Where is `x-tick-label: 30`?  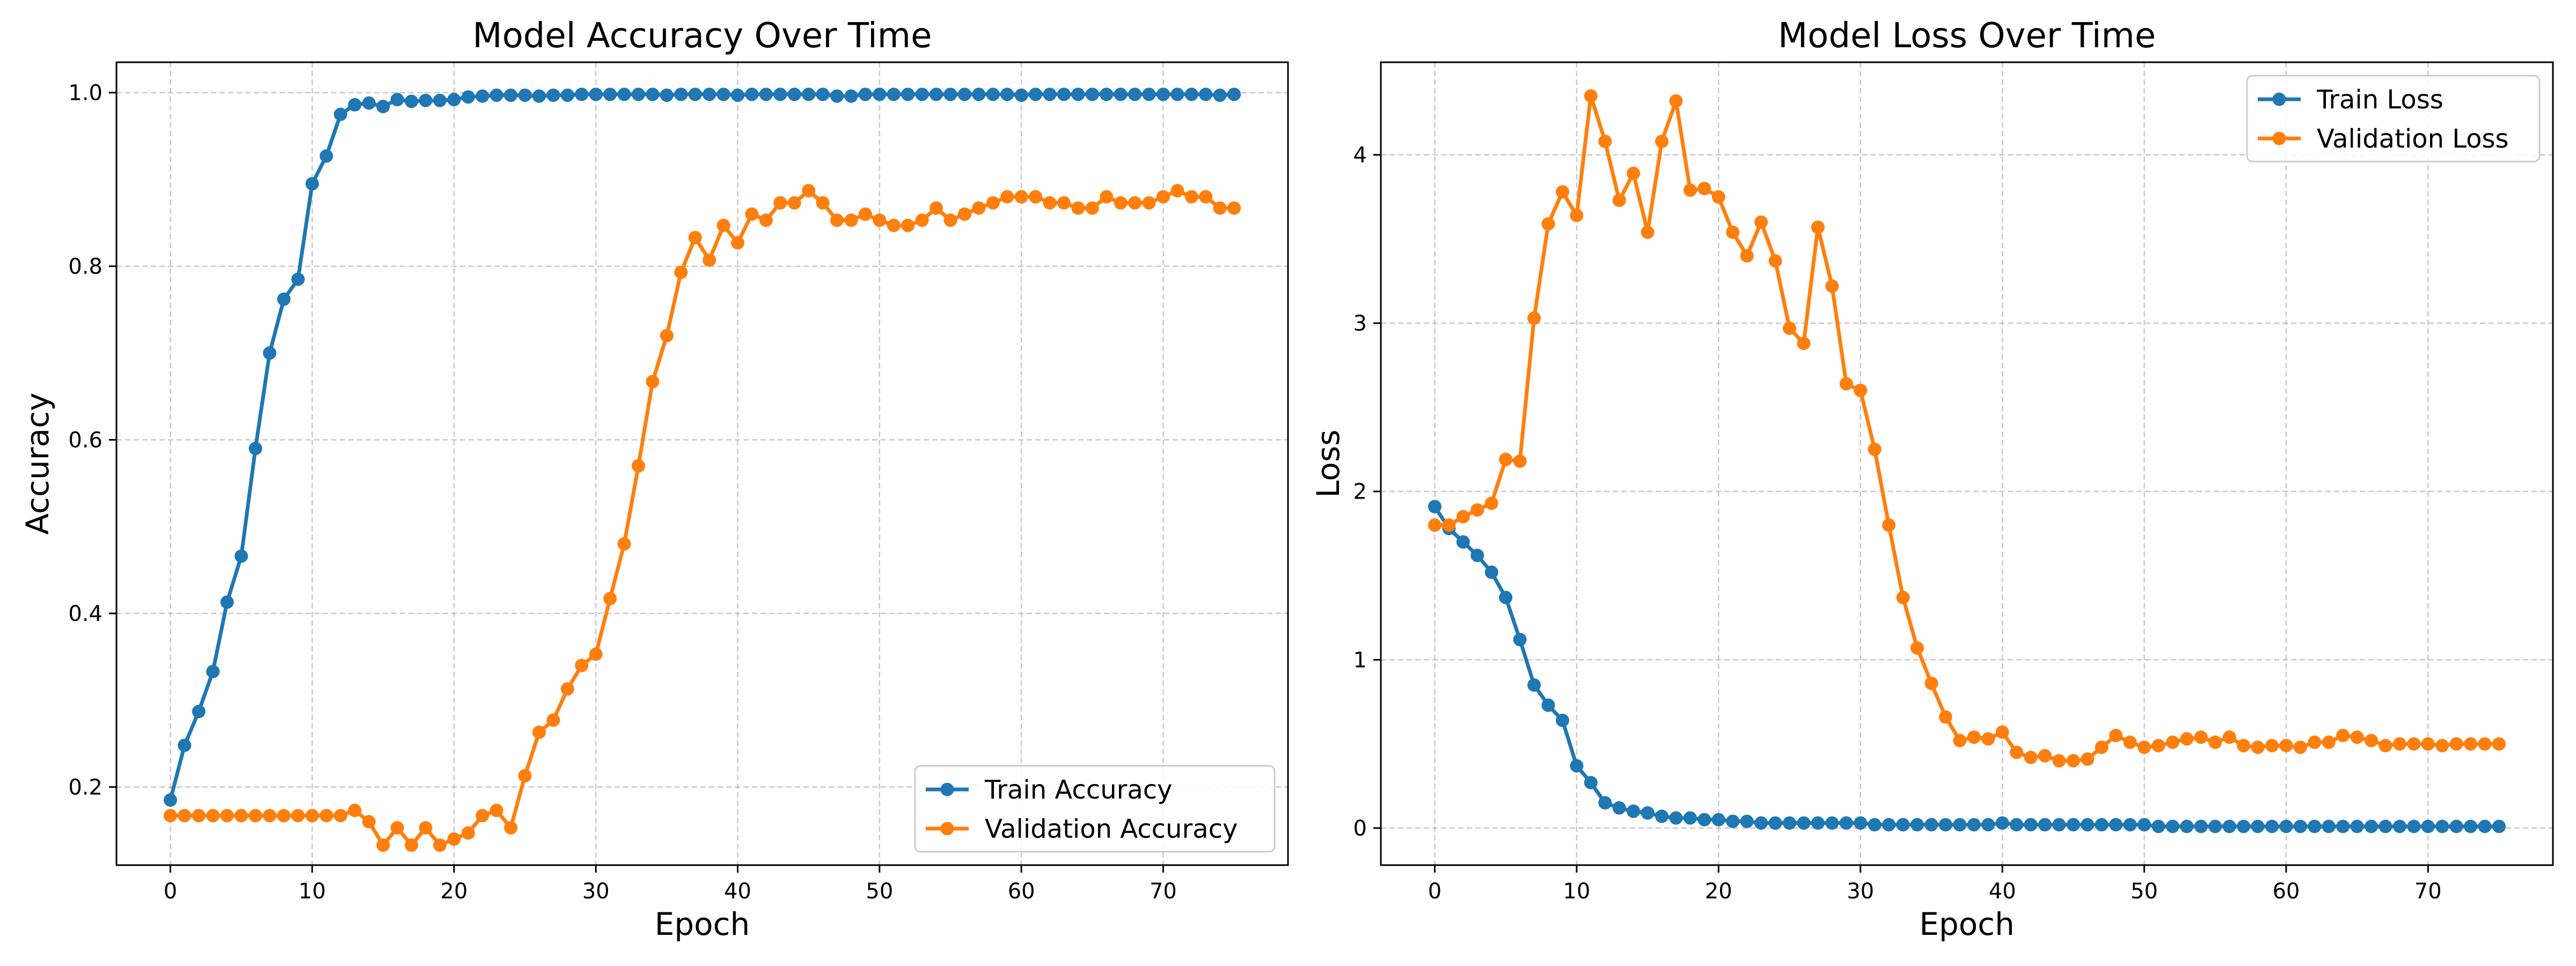 x-tick-label: 30 is located at coordinates (1860, 891).